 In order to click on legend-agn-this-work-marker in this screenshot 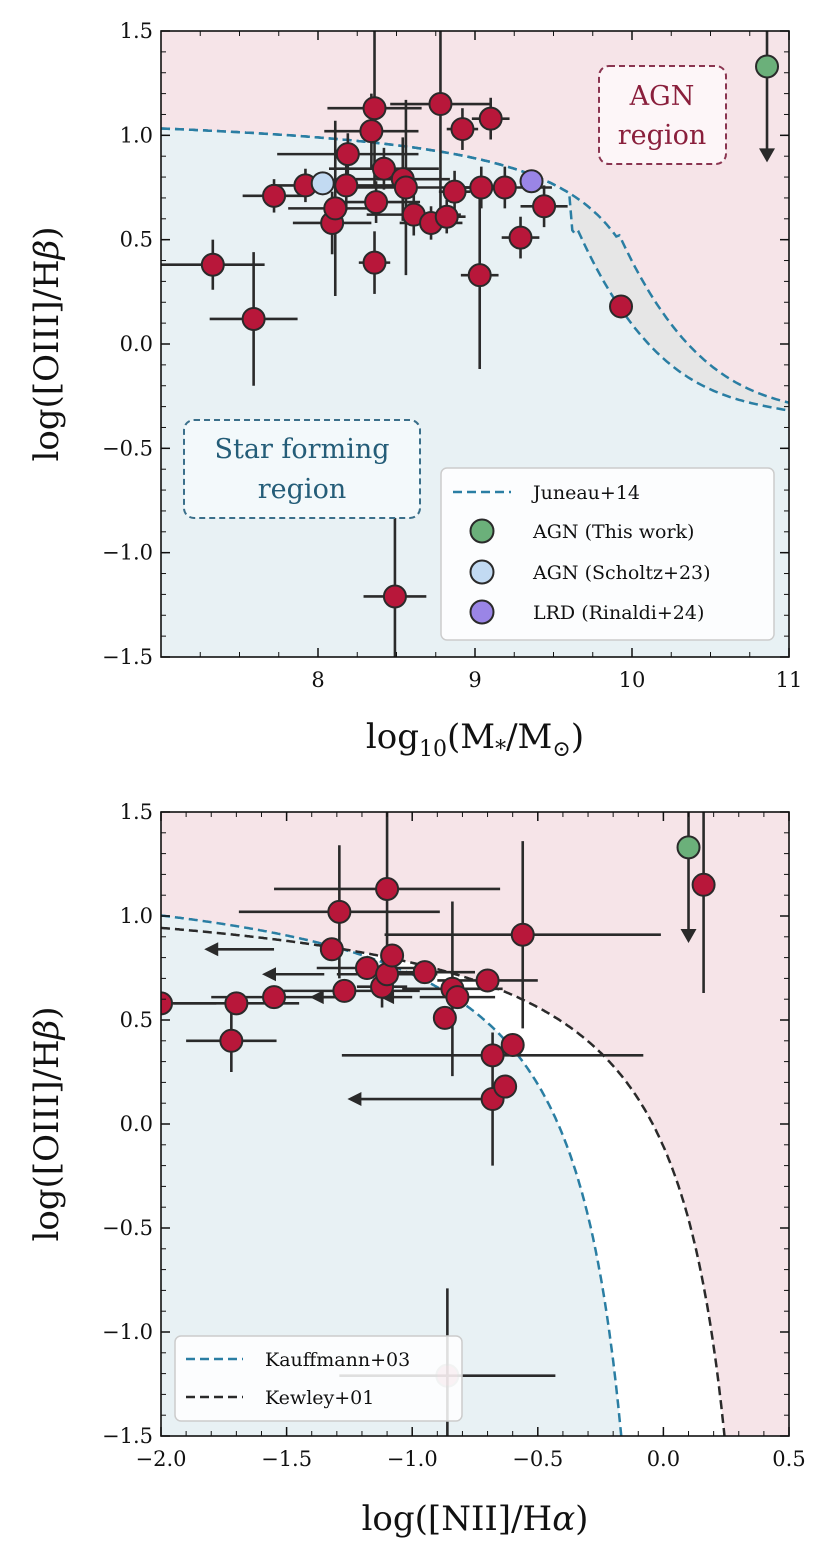, I will do `click(482, 531)`.